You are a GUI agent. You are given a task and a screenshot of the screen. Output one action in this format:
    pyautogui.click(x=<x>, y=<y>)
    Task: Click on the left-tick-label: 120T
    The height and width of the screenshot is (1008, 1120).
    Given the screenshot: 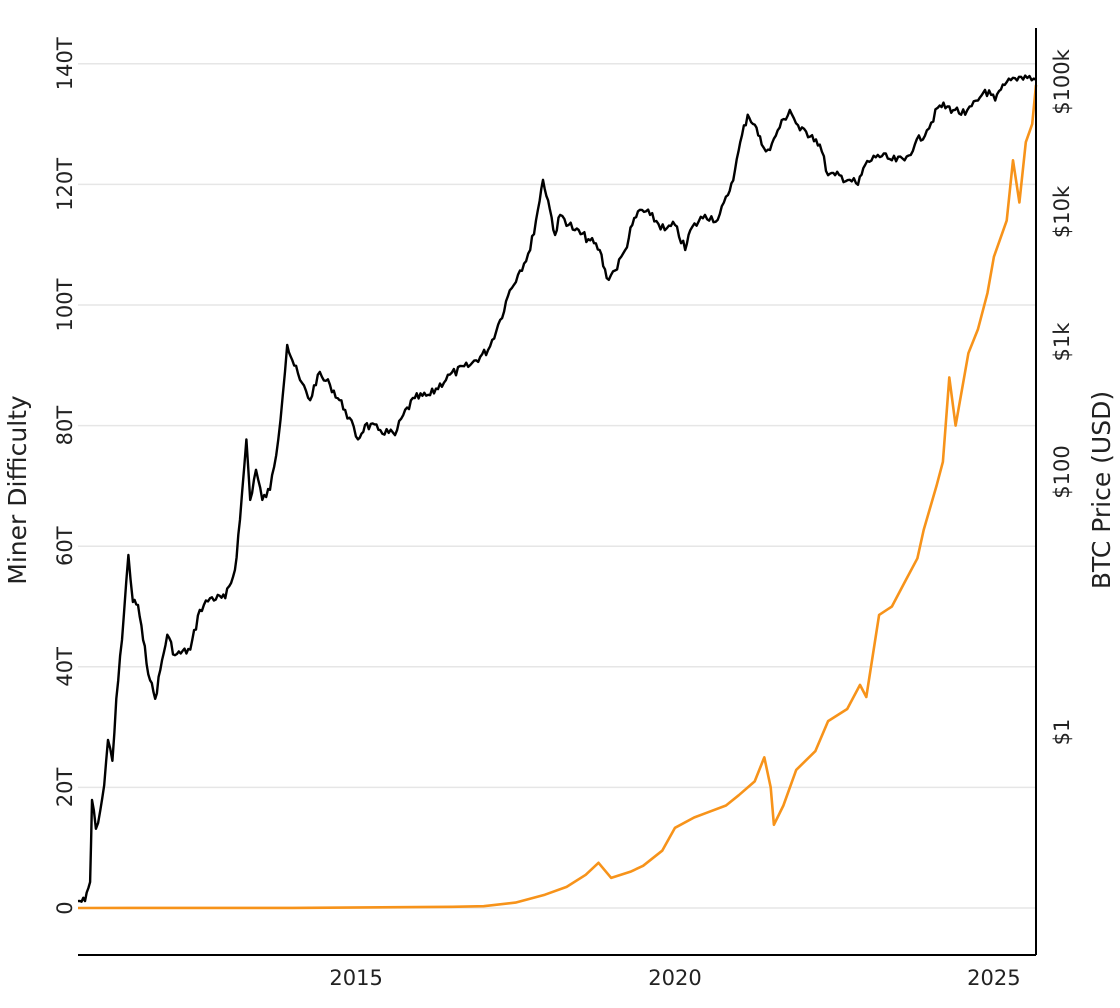 What is the action you would take?
    pyautogui.click(x=65, y=184)
    